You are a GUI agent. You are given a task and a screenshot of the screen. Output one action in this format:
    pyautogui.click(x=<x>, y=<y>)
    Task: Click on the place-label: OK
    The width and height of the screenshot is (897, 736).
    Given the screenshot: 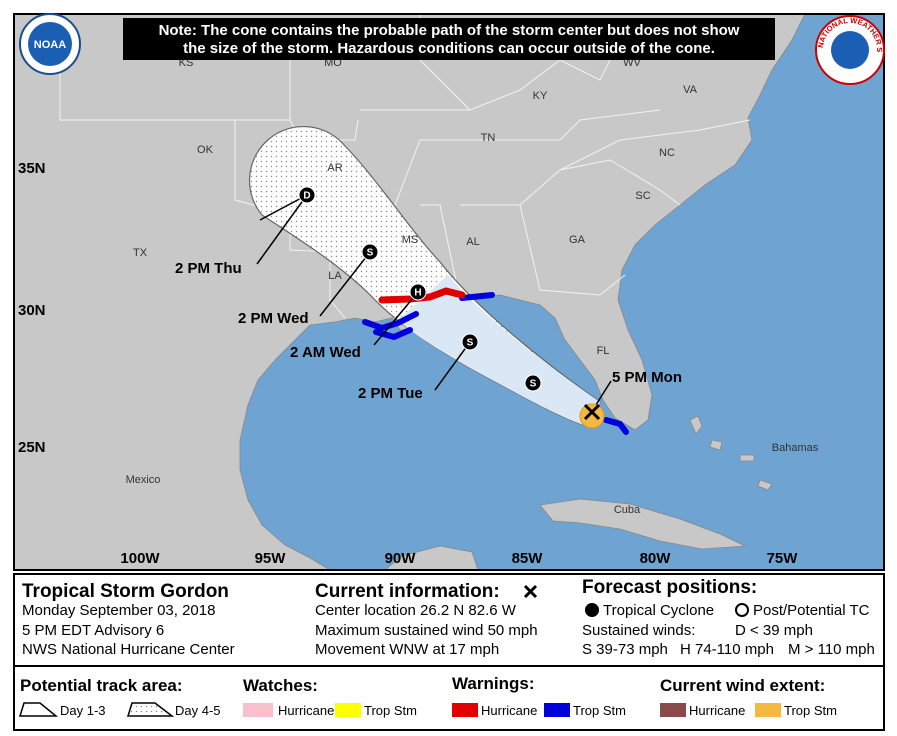 What is the action you would take?
    pyautogui.click(x=205, y=150)
    